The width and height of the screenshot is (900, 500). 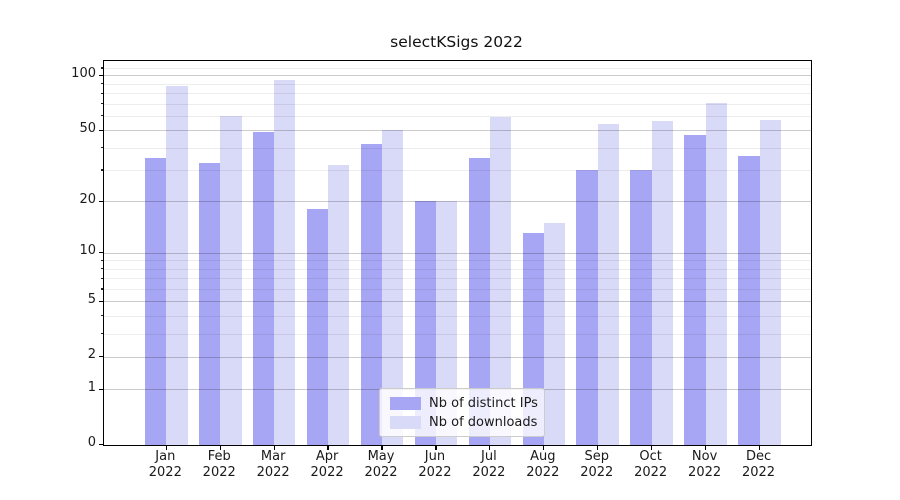 What do you see at coordinates (543, 456) in the screenshot?
I see `month-label: Aug` at bounding box center [543, 456].